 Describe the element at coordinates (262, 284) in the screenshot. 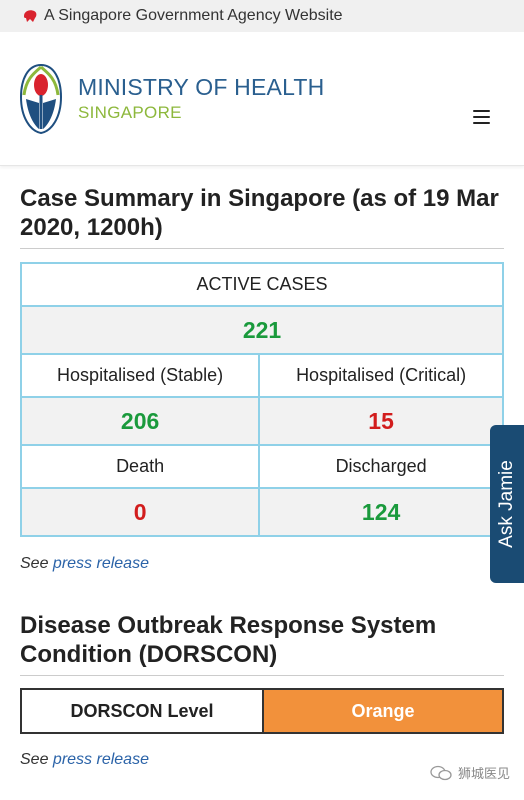

I see `active-cases-label: ACTIVE CASES` at that location.